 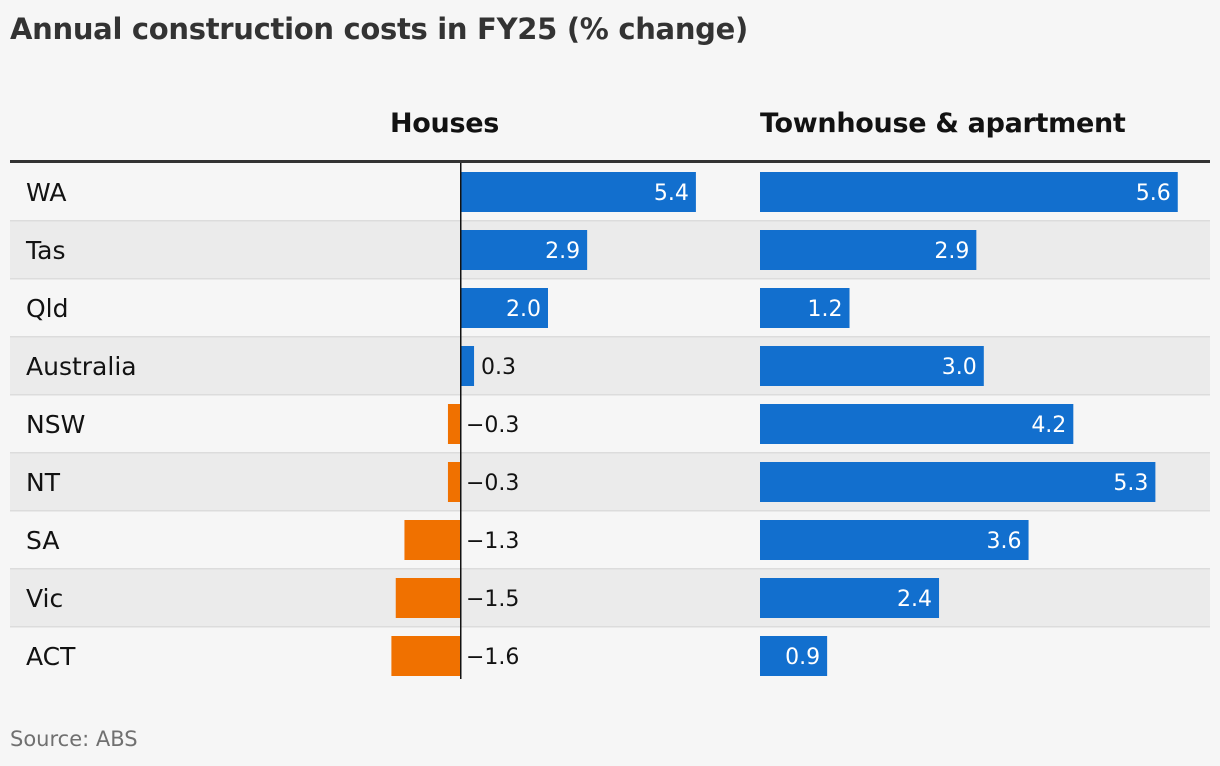 What do you see at coordinates (42, 540) in the screenshot?
I see `category-label: SA` at bounding box center [42, 540].